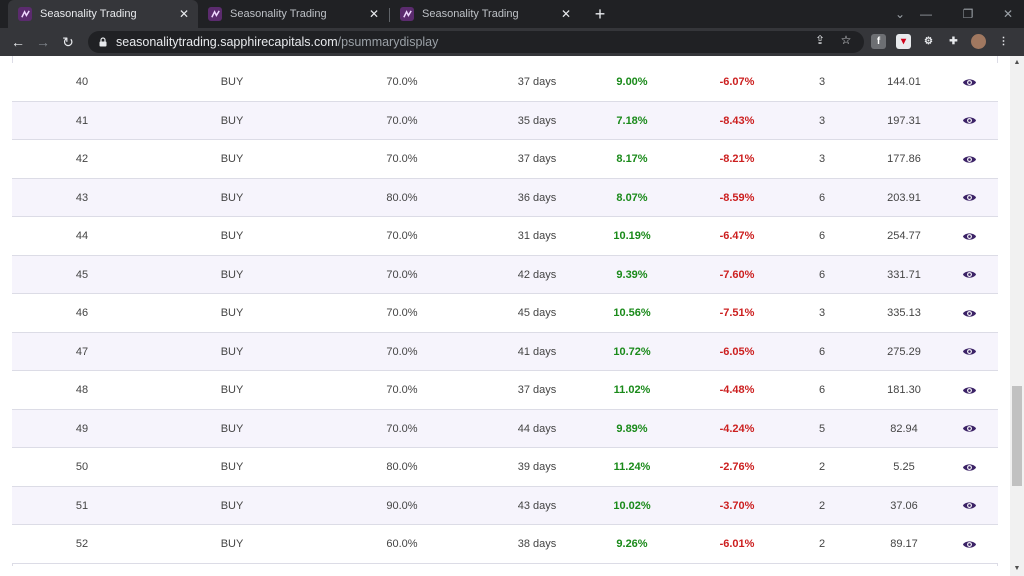 The image size is (1024, 576). I want to click on loss-cell: -4.48%, so click(737, 390).